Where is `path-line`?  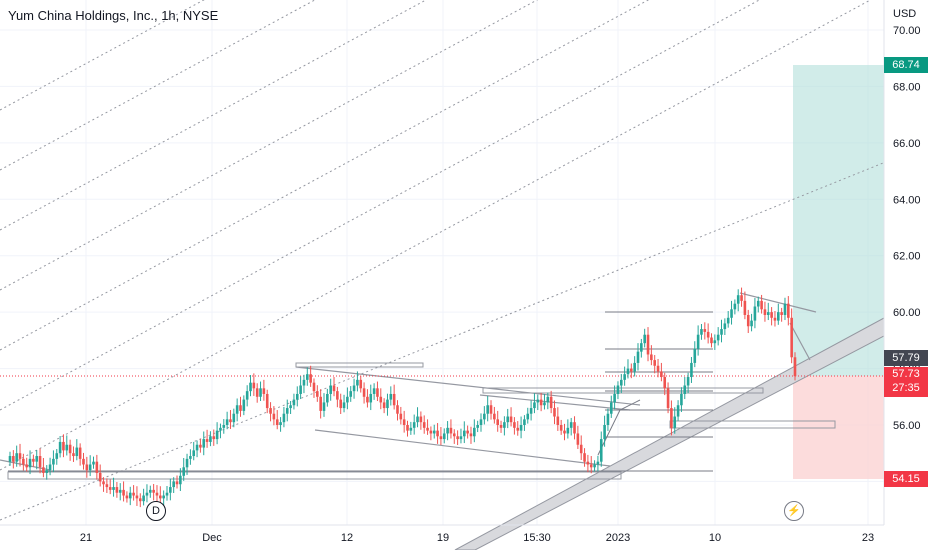
path-line is located at coordinates (619, 427).